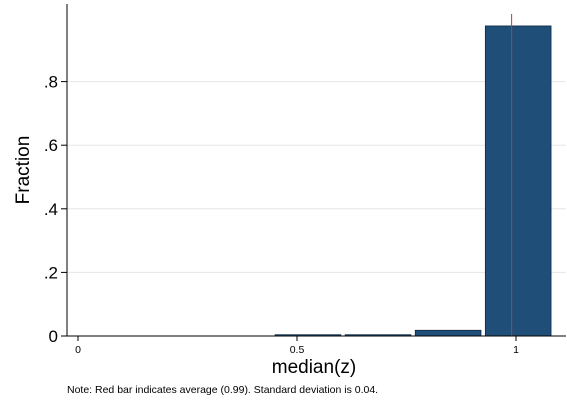 This screenshot has width=567, height=401. What do you see at coordinates (516, 350) in the screenshot?
I see `x-tick-label-2: 1` at bounding box center [516, 350].